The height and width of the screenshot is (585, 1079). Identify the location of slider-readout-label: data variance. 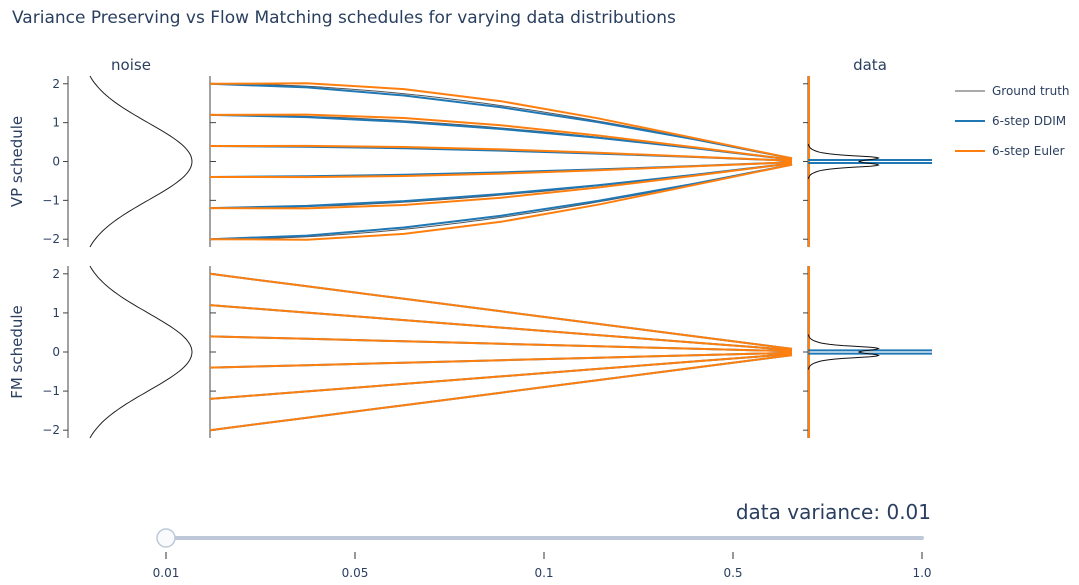
(805, 512).